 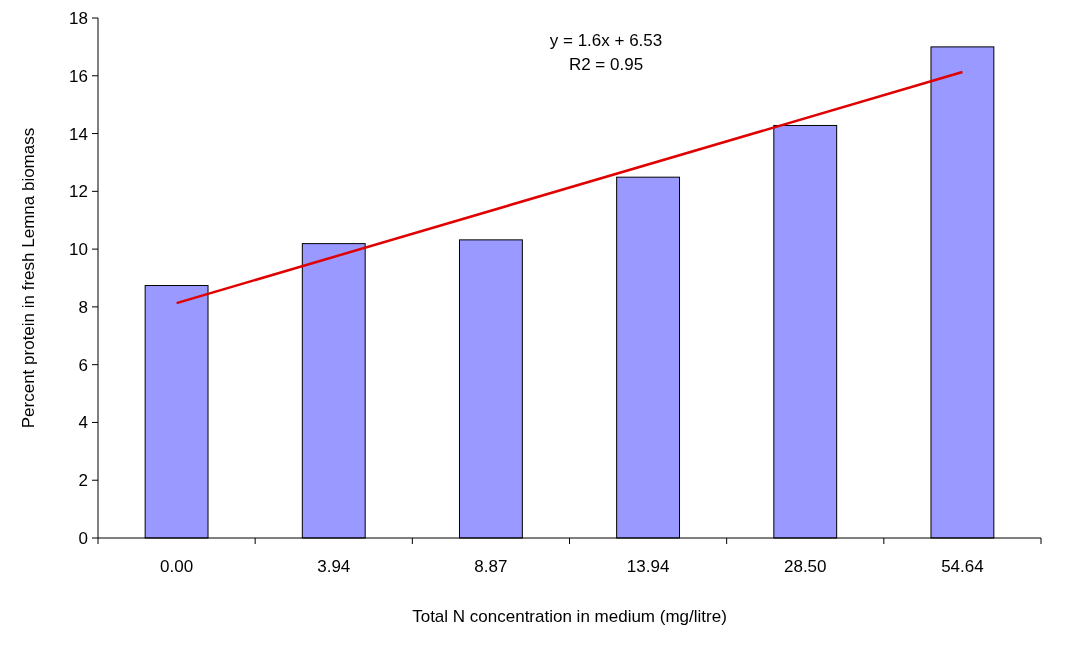 What do you see at coordinates (569, 616) in the screenshot?
I see `x-axis-title: Total N concentration in medium (mg/litre)` at bounding box center [569, 616].